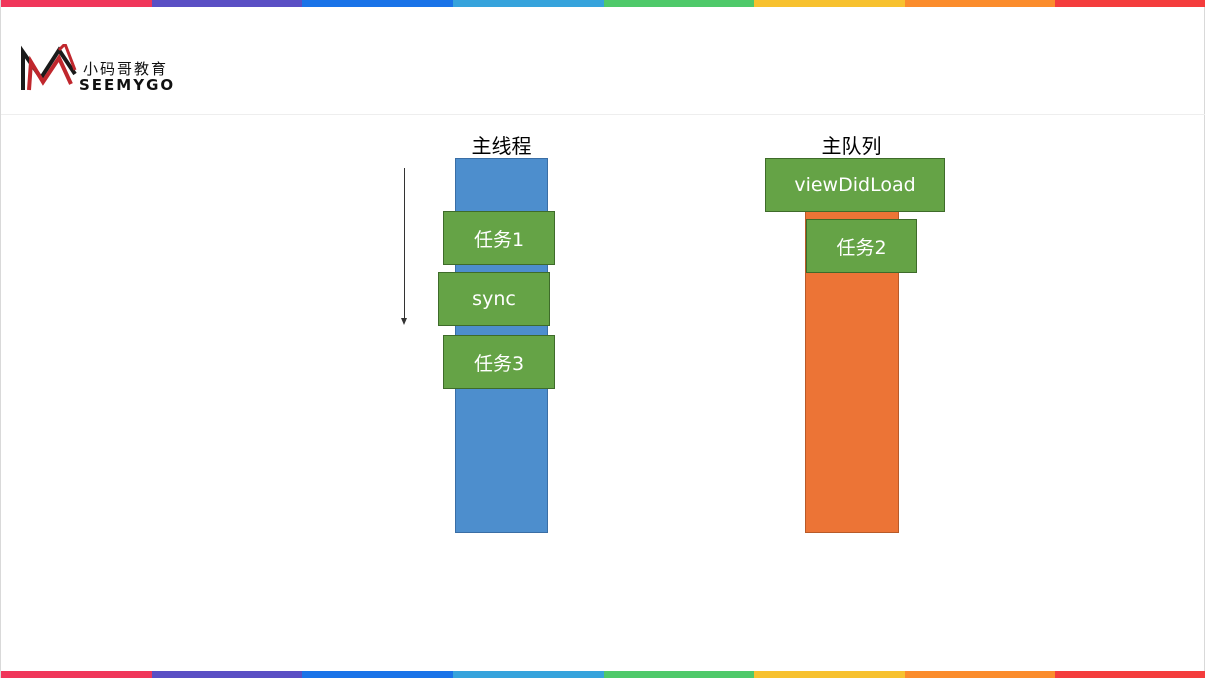 This screenshot has height=678, width=1205. Describe the element at coordinates (861, 246) in the screenshot. I see `queue-task-box-2: 任务2` at that location.